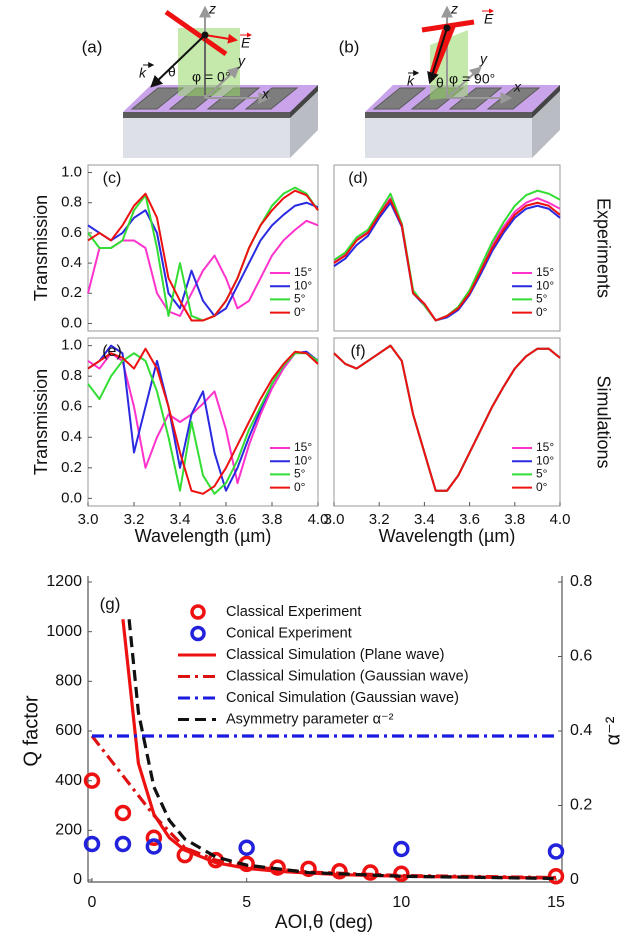  What do you see at coordinates (180, 519) in the screenshot?
I see `x-tick-label: 3.4` at bounding box center [180, 519].